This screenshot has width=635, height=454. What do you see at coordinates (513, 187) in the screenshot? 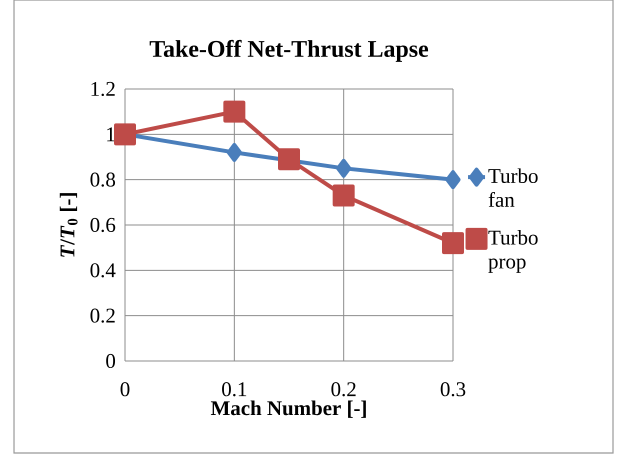
I see `legend-label: Turbo fan` at bounding box center [513, 187].